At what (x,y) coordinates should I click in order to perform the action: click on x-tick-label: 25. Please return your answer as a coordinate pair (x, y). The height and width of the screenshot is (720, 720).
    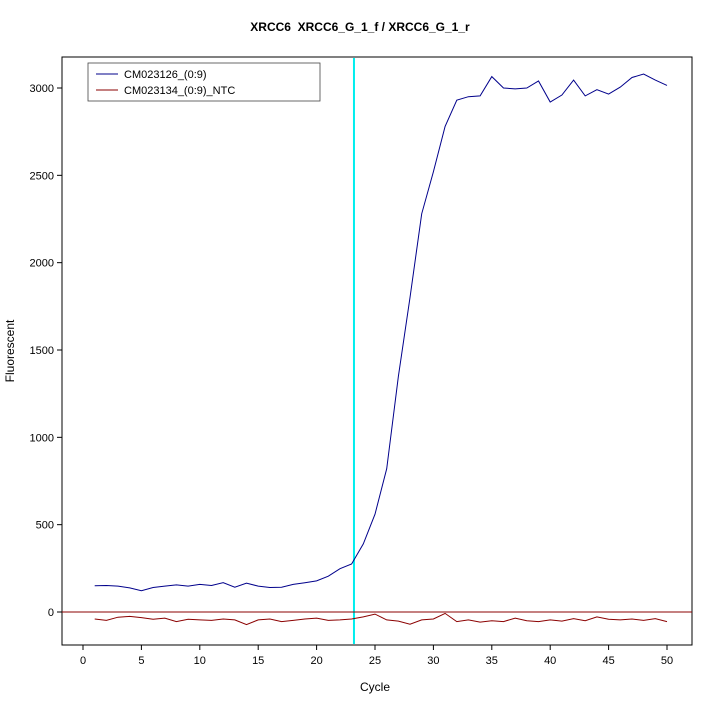
    Looking at the image, I should click on (375, 661).